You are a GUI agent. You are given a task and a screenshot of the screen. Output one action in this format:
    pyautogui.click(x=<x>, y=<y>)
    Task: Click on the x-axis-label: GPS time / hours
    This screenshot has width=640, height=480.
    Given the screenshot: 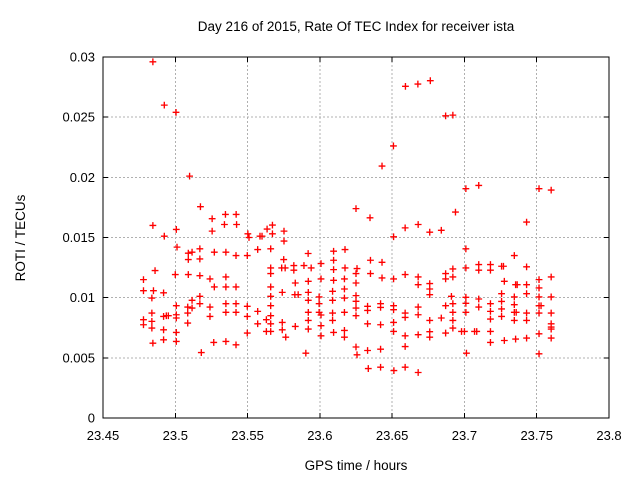 What is the action you would take?
    pyautogui.click(x=356, y=465)
    